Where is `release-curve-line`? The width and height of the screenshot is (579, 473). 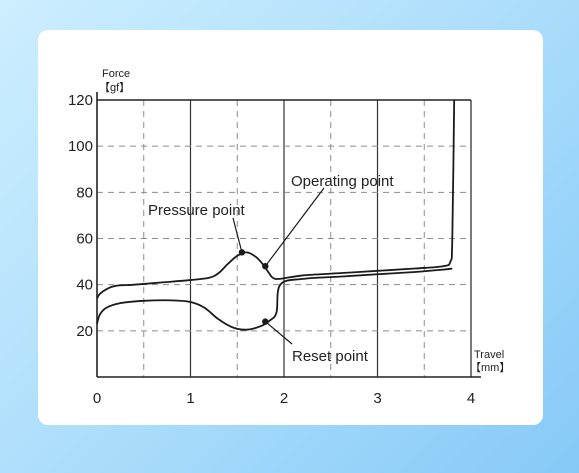 release-curve-line is located at coordinates (274, 299).